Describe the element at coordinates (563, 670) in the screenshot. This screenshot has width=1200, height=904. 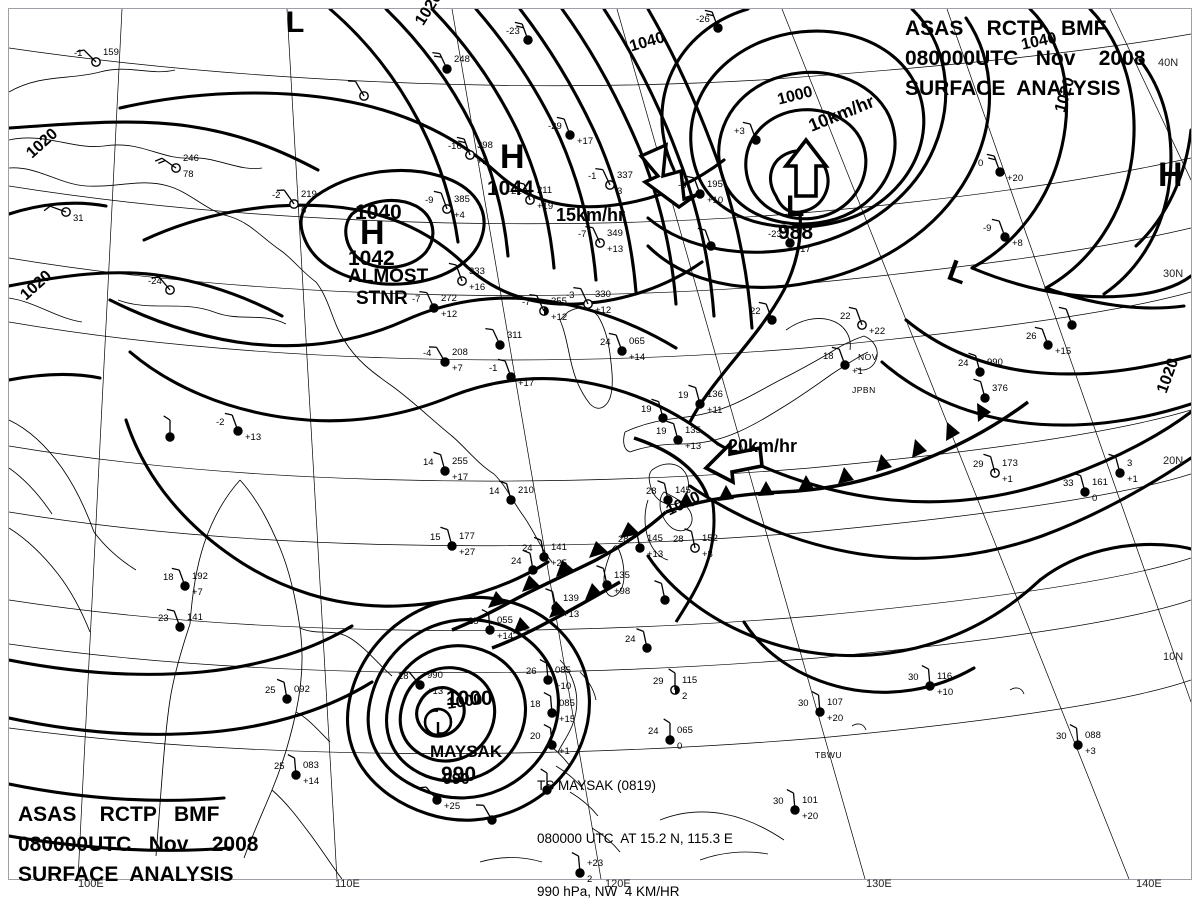
I see `station-pressure: 085` at that location.